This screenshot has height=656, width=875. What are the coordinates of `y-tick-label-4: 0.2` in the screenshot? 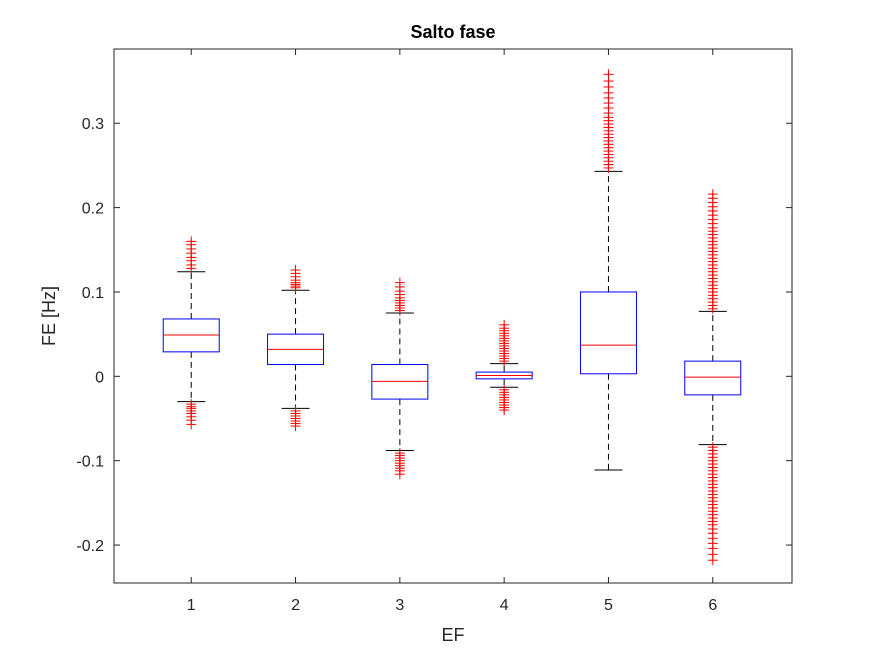 It's located at (93, 209).